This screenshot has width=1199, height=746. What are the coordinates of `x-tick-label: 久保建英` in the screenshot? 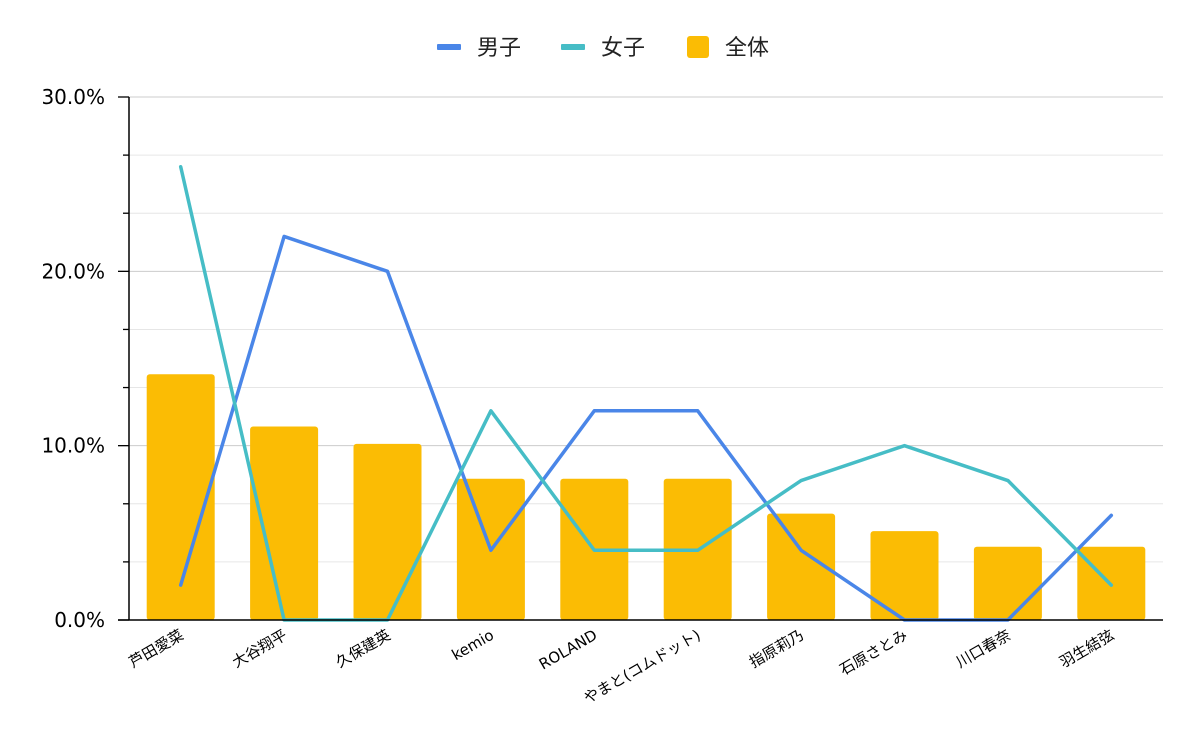 It's located at (363, 649).